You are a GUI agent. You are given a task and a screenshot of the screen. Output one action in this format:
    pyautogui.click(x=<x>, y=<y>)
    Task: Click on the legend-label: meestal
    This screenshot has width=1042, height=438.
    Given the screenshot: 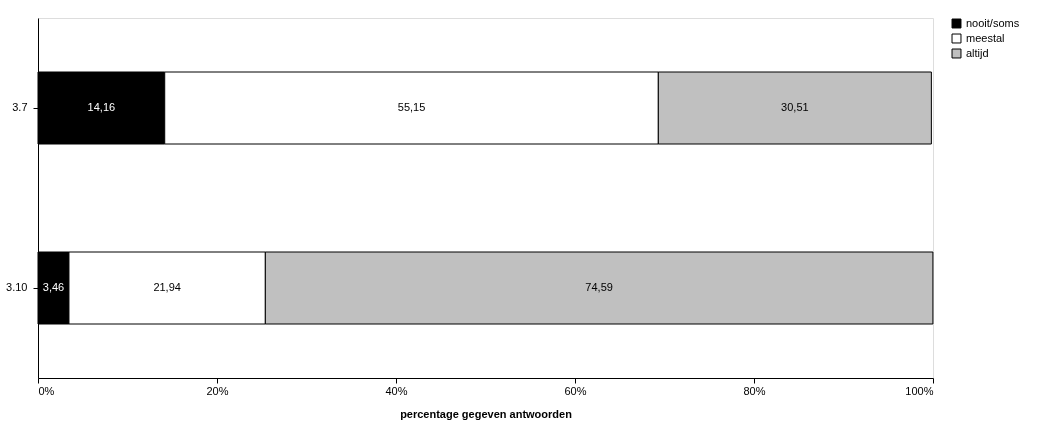 What is the action you would take?
    pyautogui.click(x=985, y=37)
    